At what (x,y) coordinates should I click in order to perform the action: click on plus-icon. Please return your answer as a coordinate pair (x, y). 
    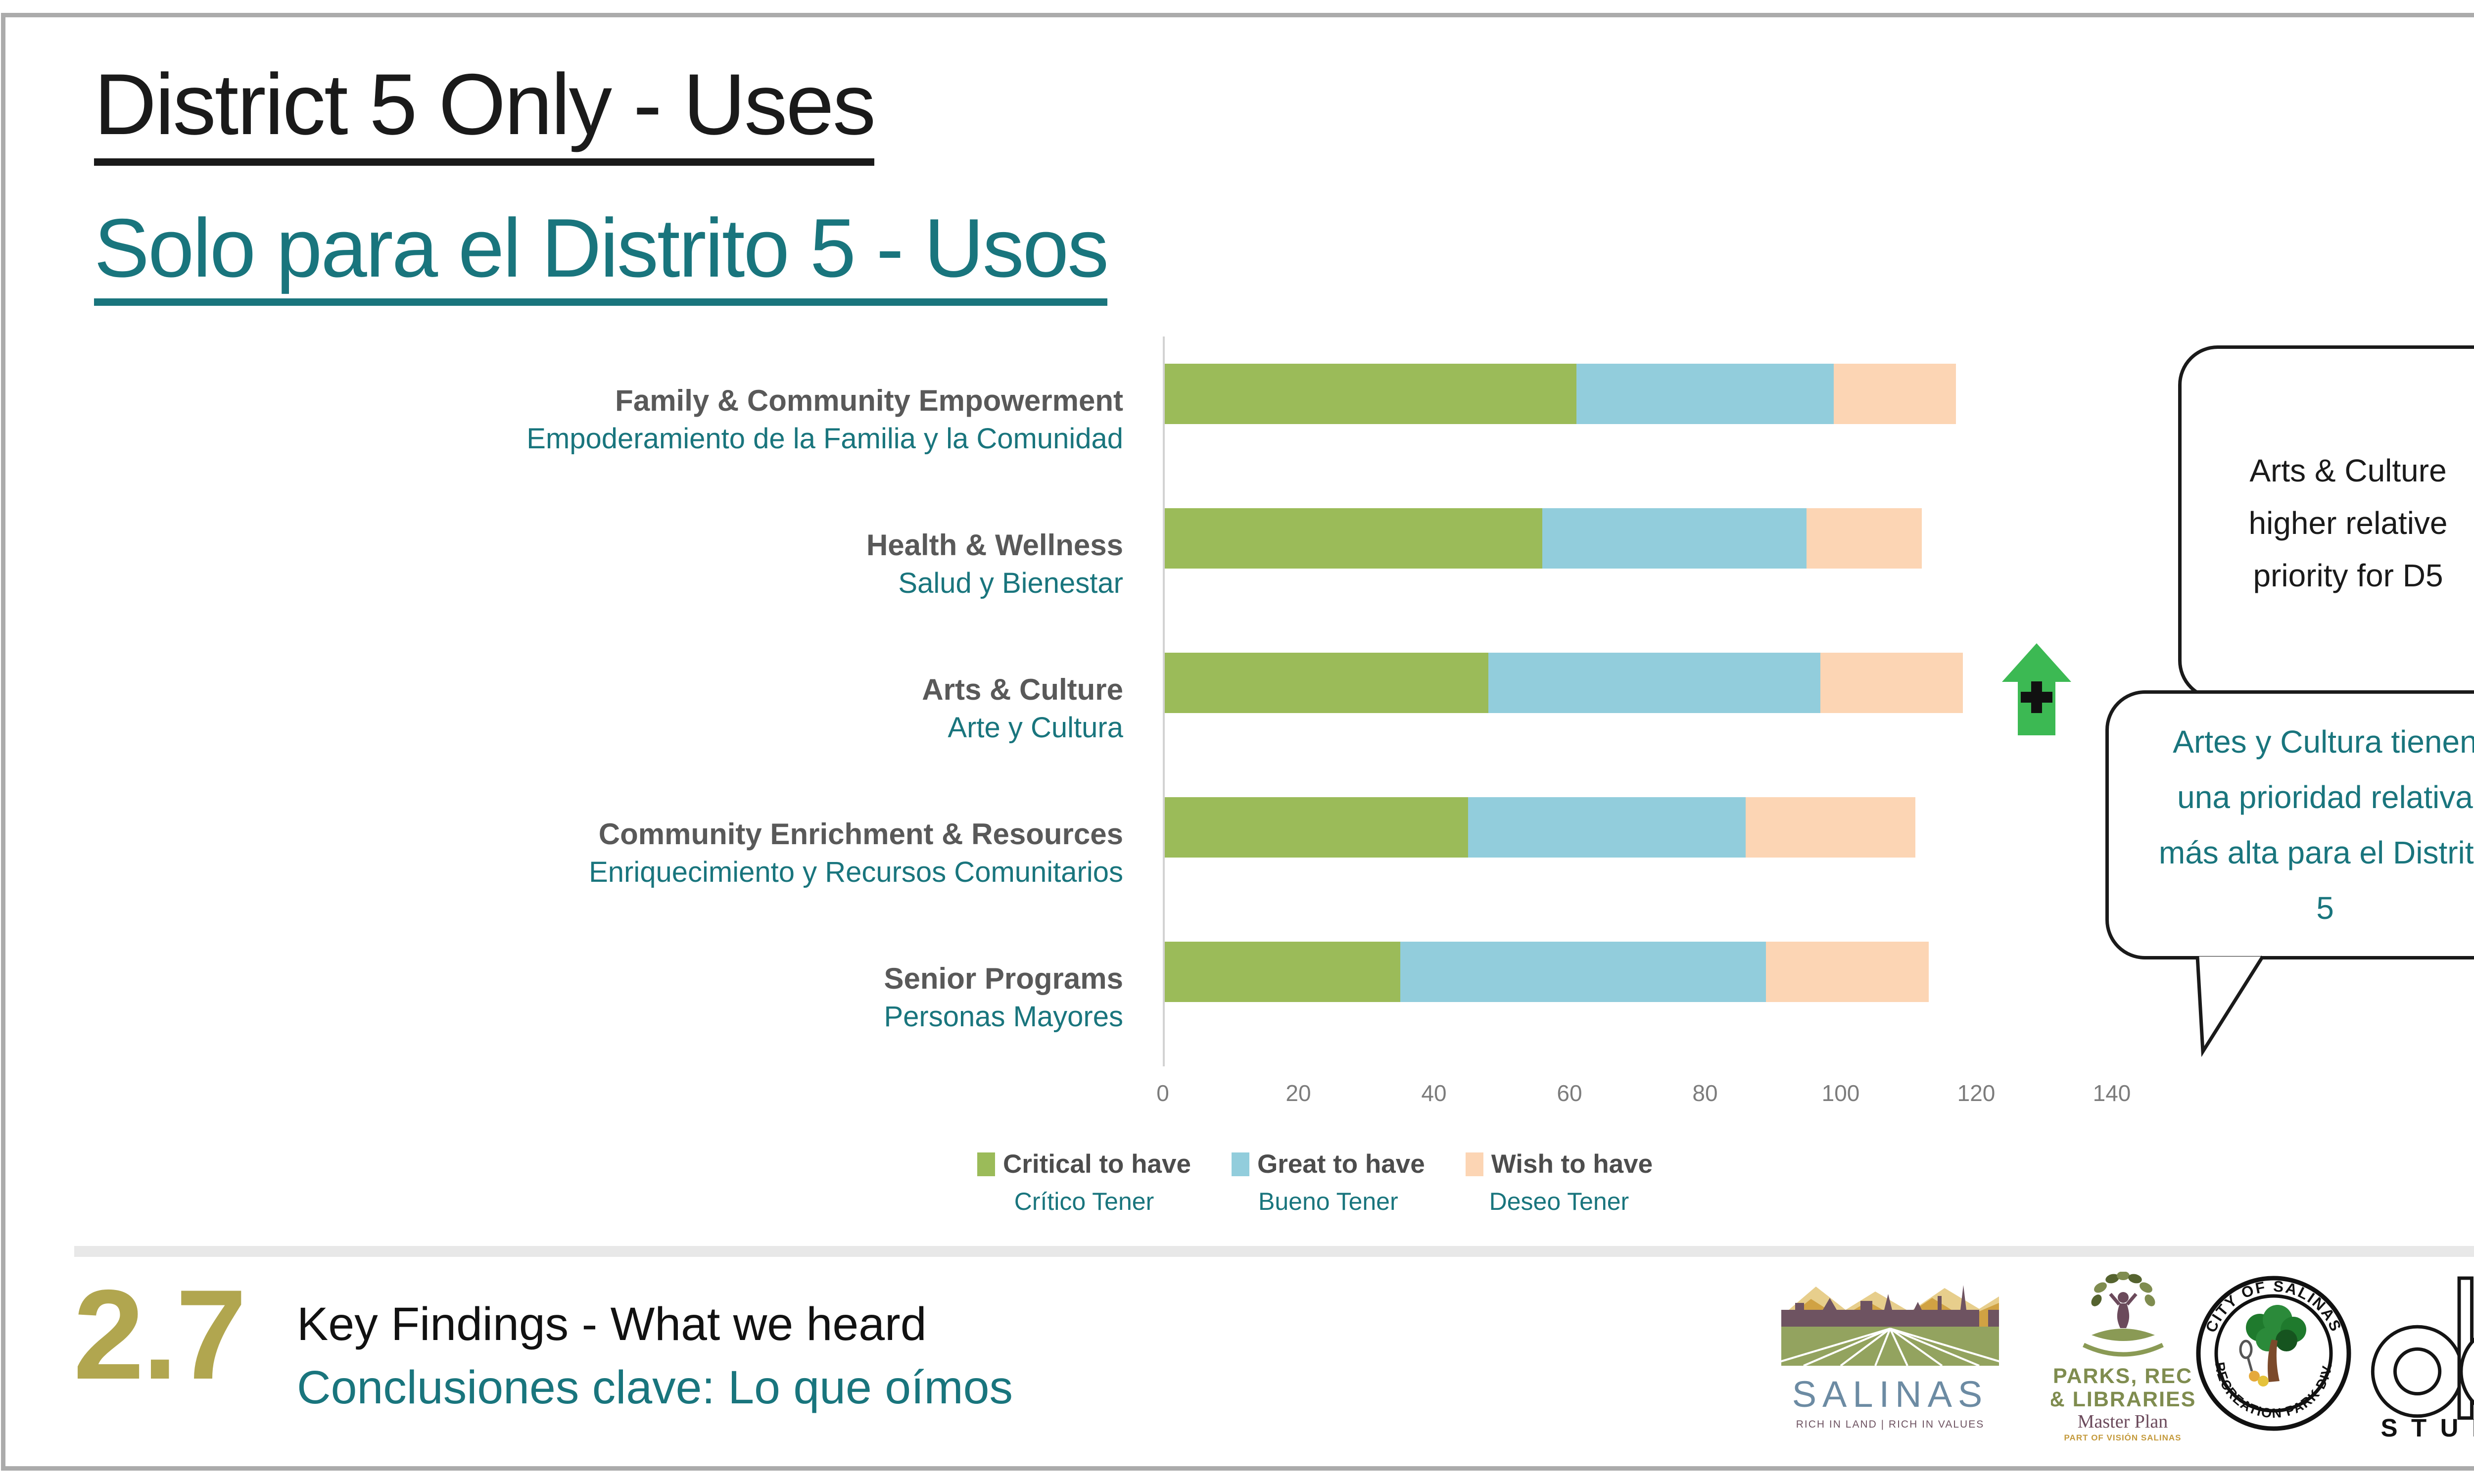
    Looking at the image, I should click on (2037, 697).